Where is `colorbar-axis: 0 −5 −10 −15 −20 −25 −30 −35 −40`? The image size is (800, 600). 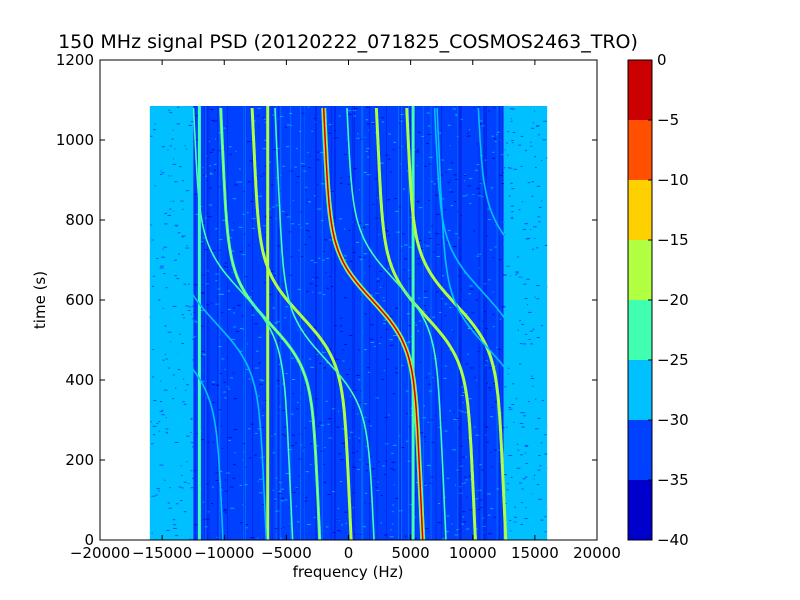 colorbar-axis: 0 −5 −10 −15 −20 −25 −30 −35 −40 is located at coordinates (668, 300).